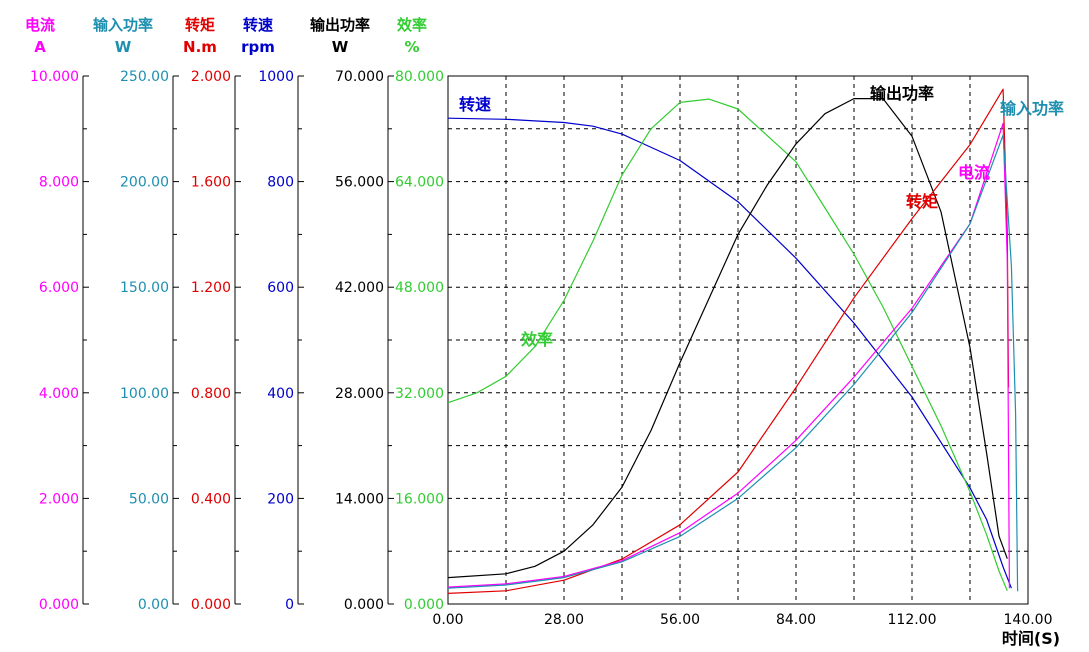 The width and height of the screenshot is (1089, 652). What do you see at coordinates (411, 47) in the screenshot?
I see `axis-unit: %` at bounding box center [411, 47].